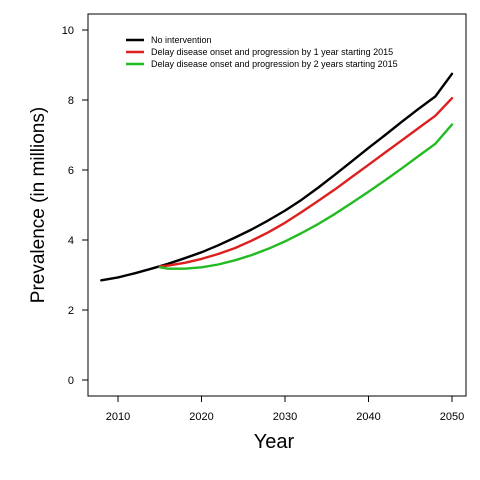 The width and height of the screenshot is (480, 480). Describe the element at coordinates (71, 381) in the screenshot. I see `y-tick-label: 0` at that location.